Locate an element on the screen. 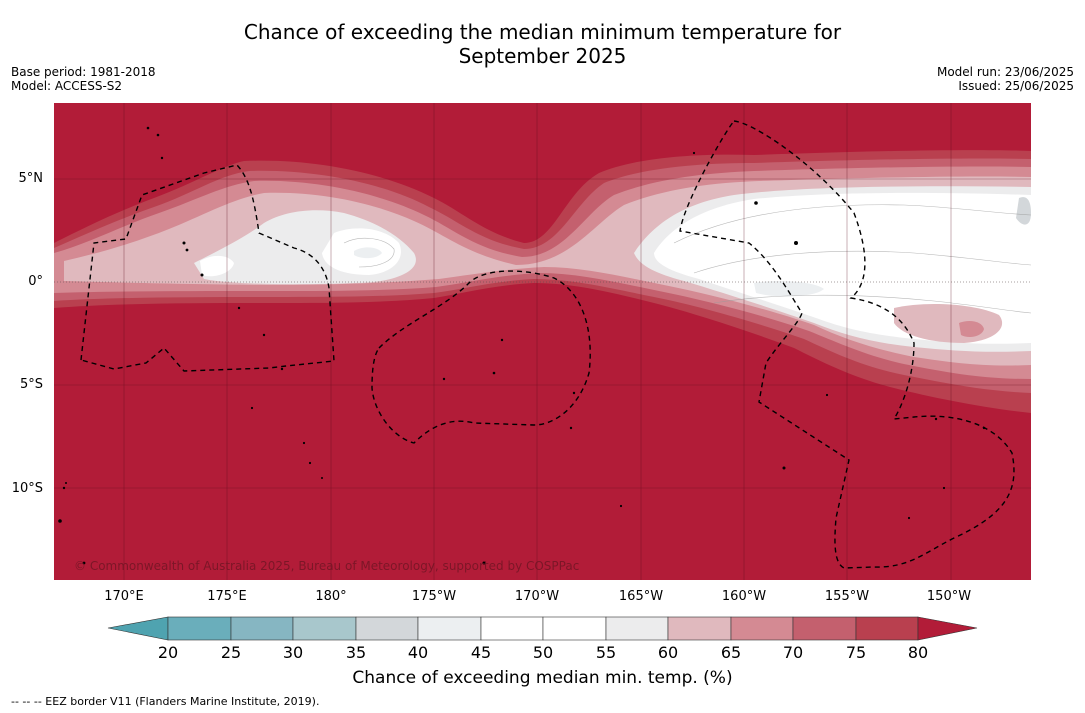 This screenshot has width=1085, height=713. meta-left: Base period: 1981-2018 Model: ACCESS-S2 is located at coordinates (83, 79).